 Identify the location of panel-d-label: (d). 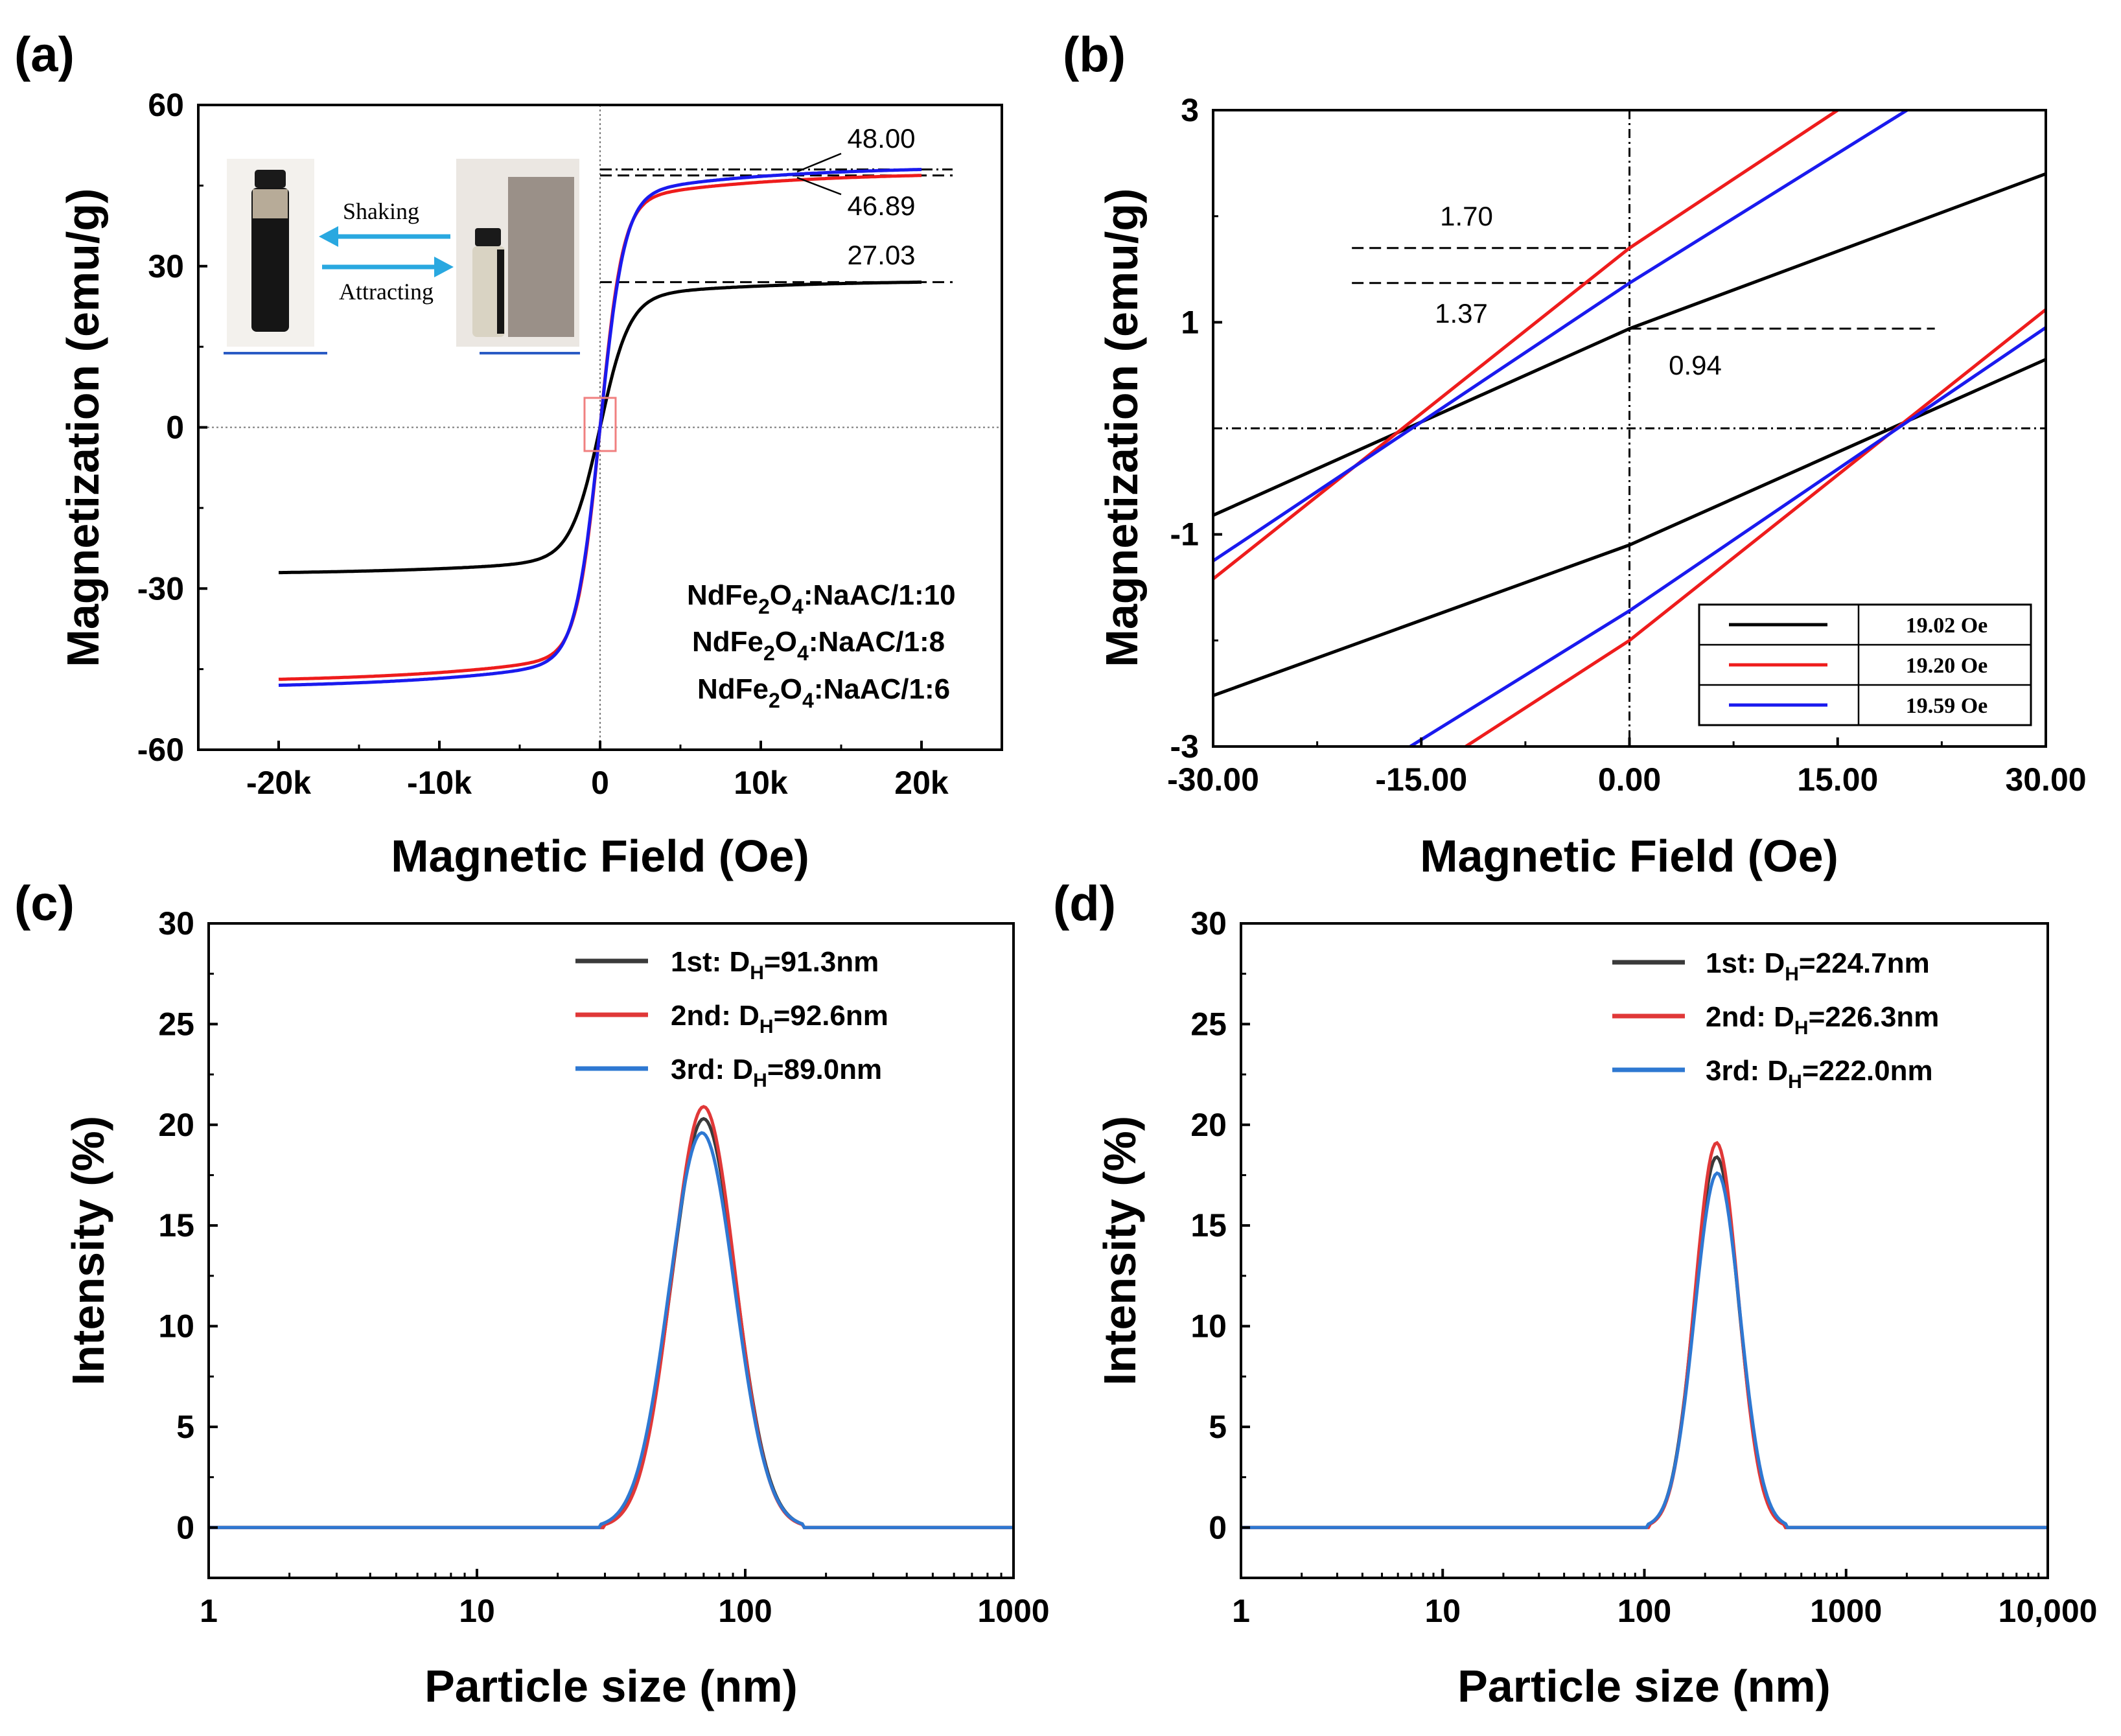
(1084, 903).